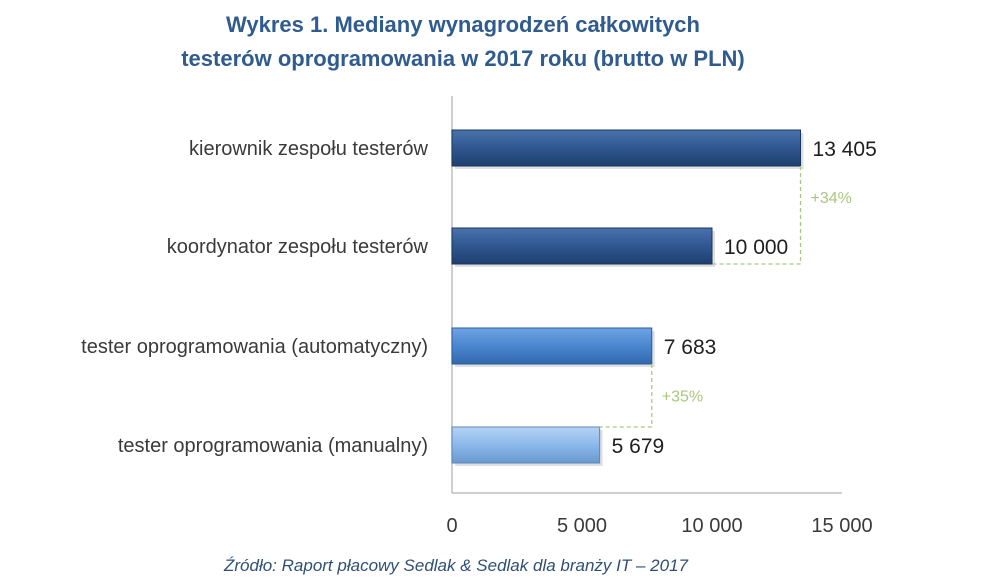 This screenshot has width=981, height=582. What do you see at coordinates (638, 446) in the screenshot?
I see `value-label-3: 5 679` at bounding box center [638, 446].